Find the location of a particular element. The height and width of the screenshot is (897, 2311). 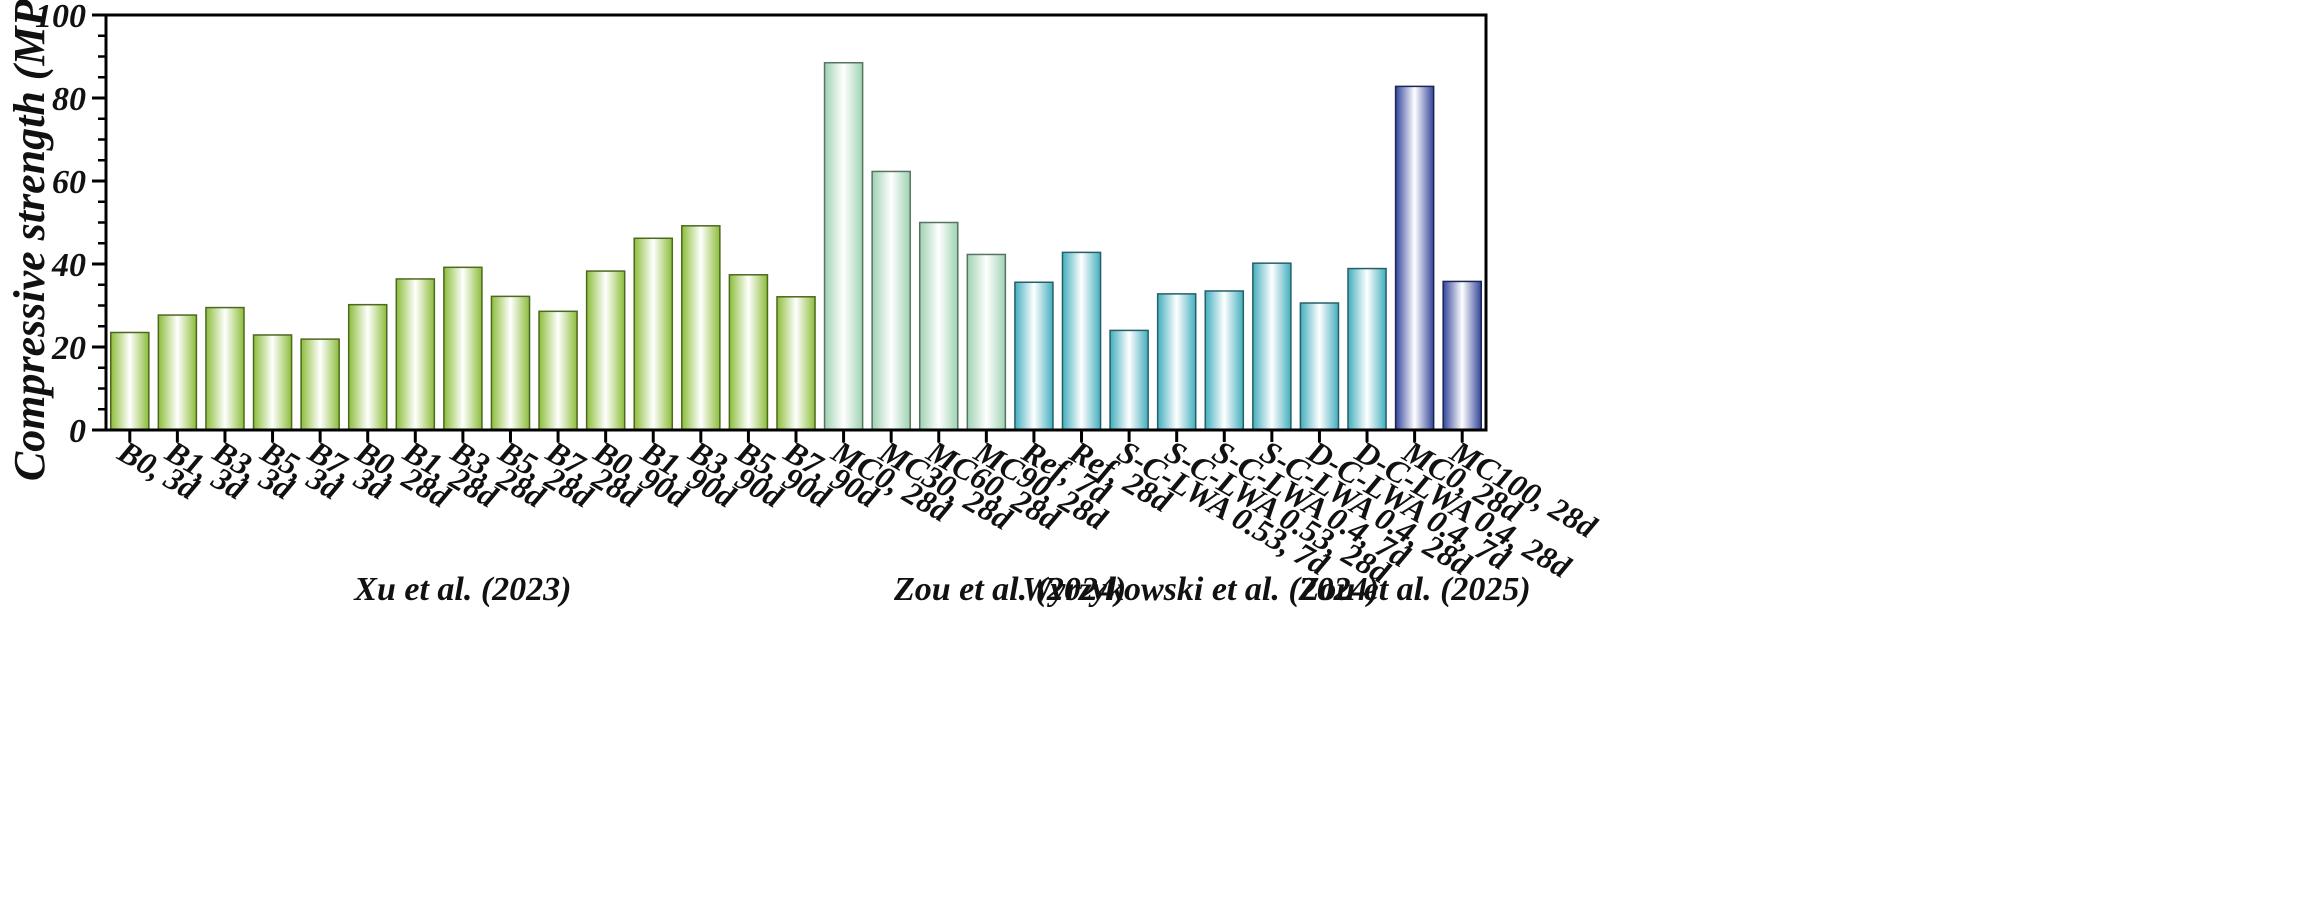

group-label-2: Wyrzykowski et al. (2024) is located at coordinates (1200, 589).